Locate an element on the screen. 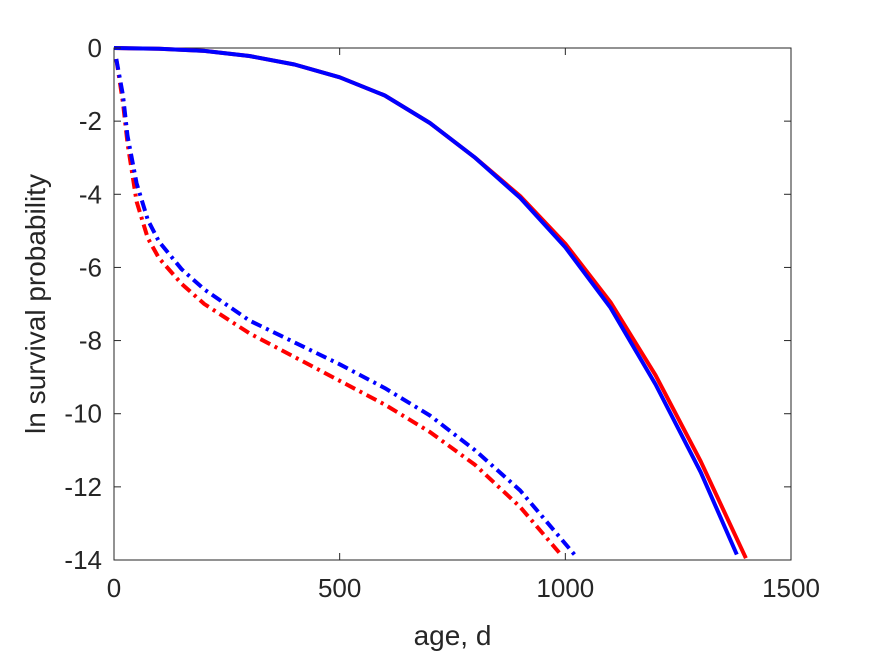 This screenshot has height=656, width=875. x-tick-label: 500 is located at coordinates (339, 588).